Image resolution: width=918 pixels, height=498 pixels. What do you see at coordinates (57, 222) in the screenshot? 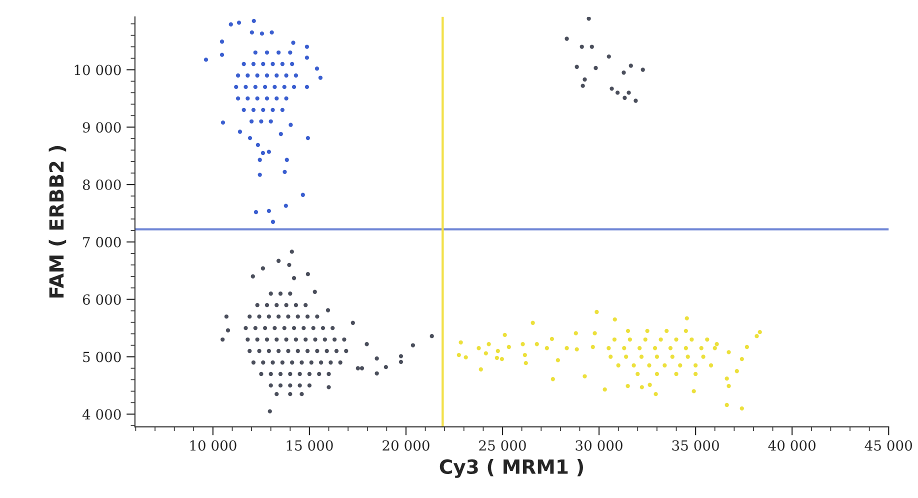
I see `y-axis-title: FAM ( ERBB2 )` at bounding box center [57, 222].